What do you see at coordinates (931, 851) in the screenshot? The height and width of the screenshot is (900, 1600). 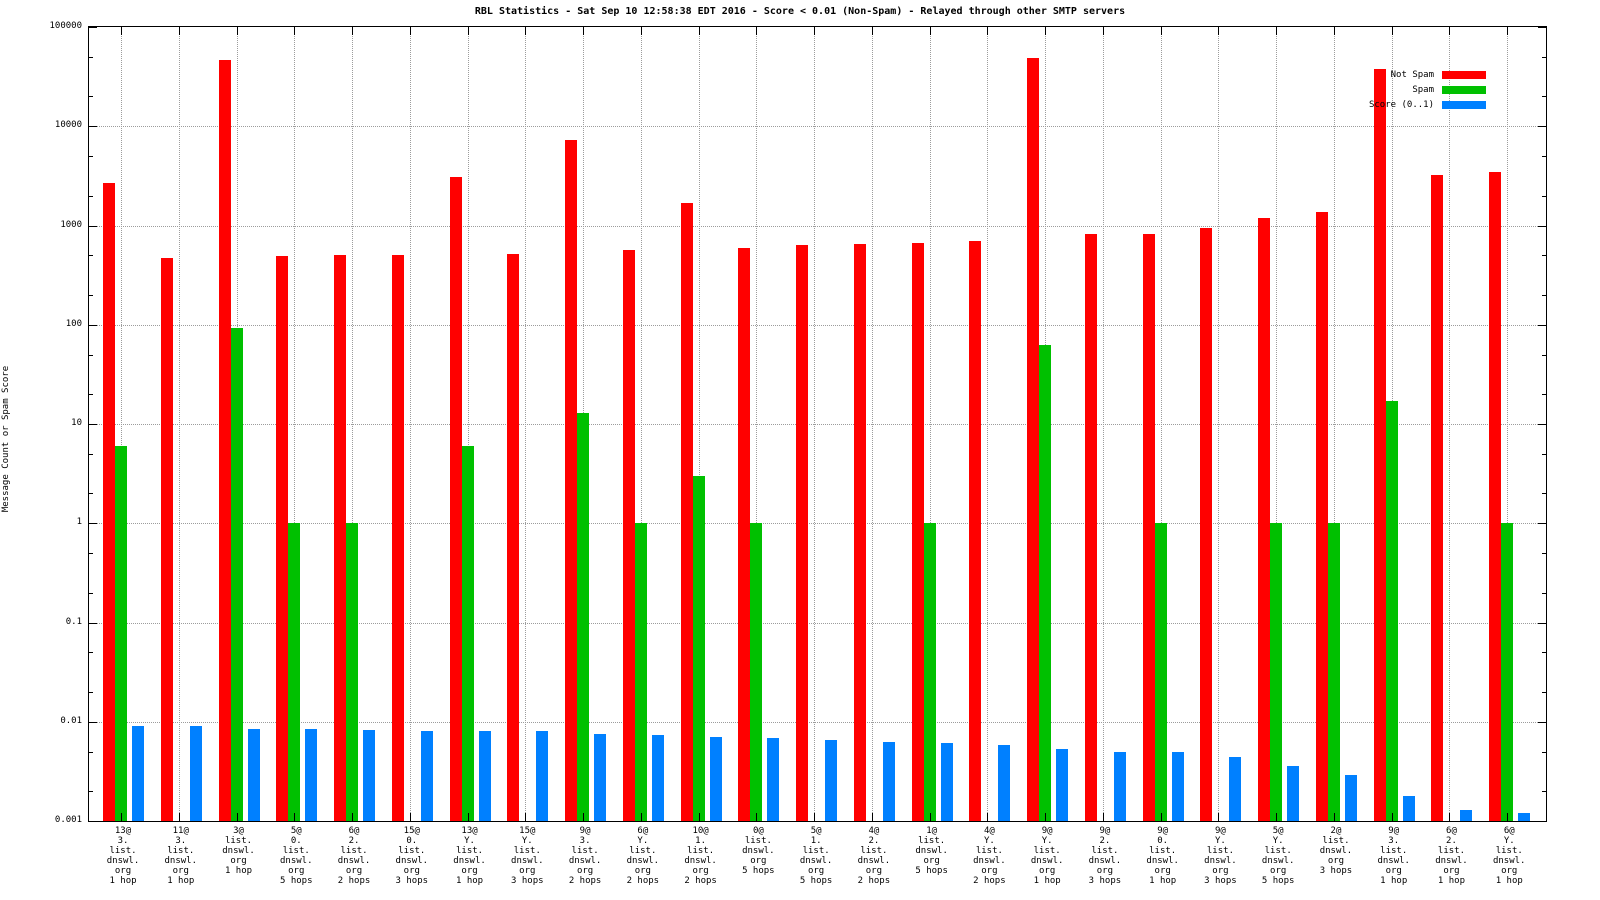 I see `x-tick-label: 1@ list. dnswl. org 5 hops` at bounding box center [931, 851].